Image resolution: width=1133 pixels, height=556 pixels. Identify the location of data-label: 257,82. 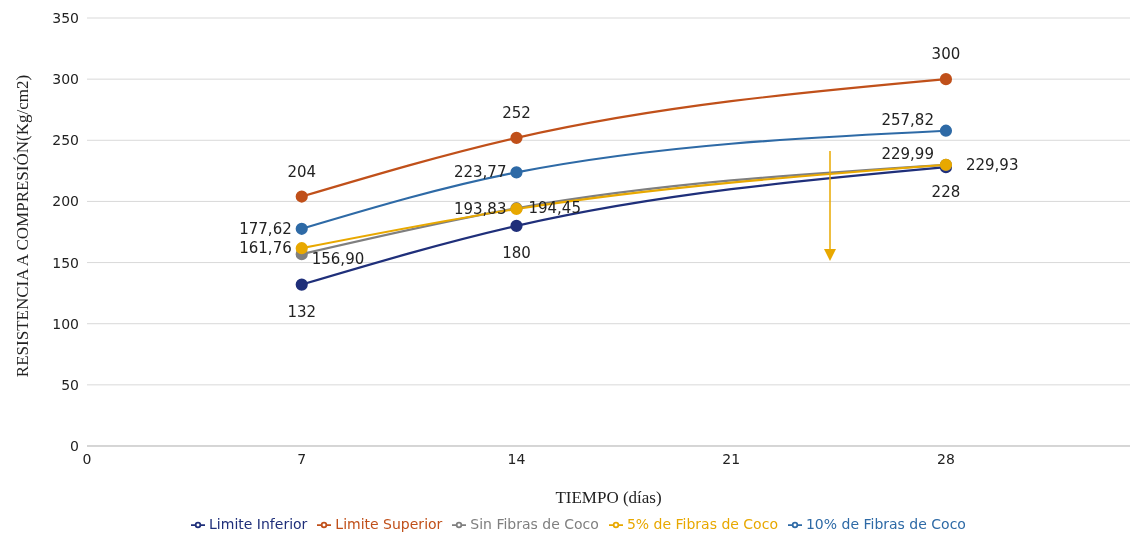
(907, 119).